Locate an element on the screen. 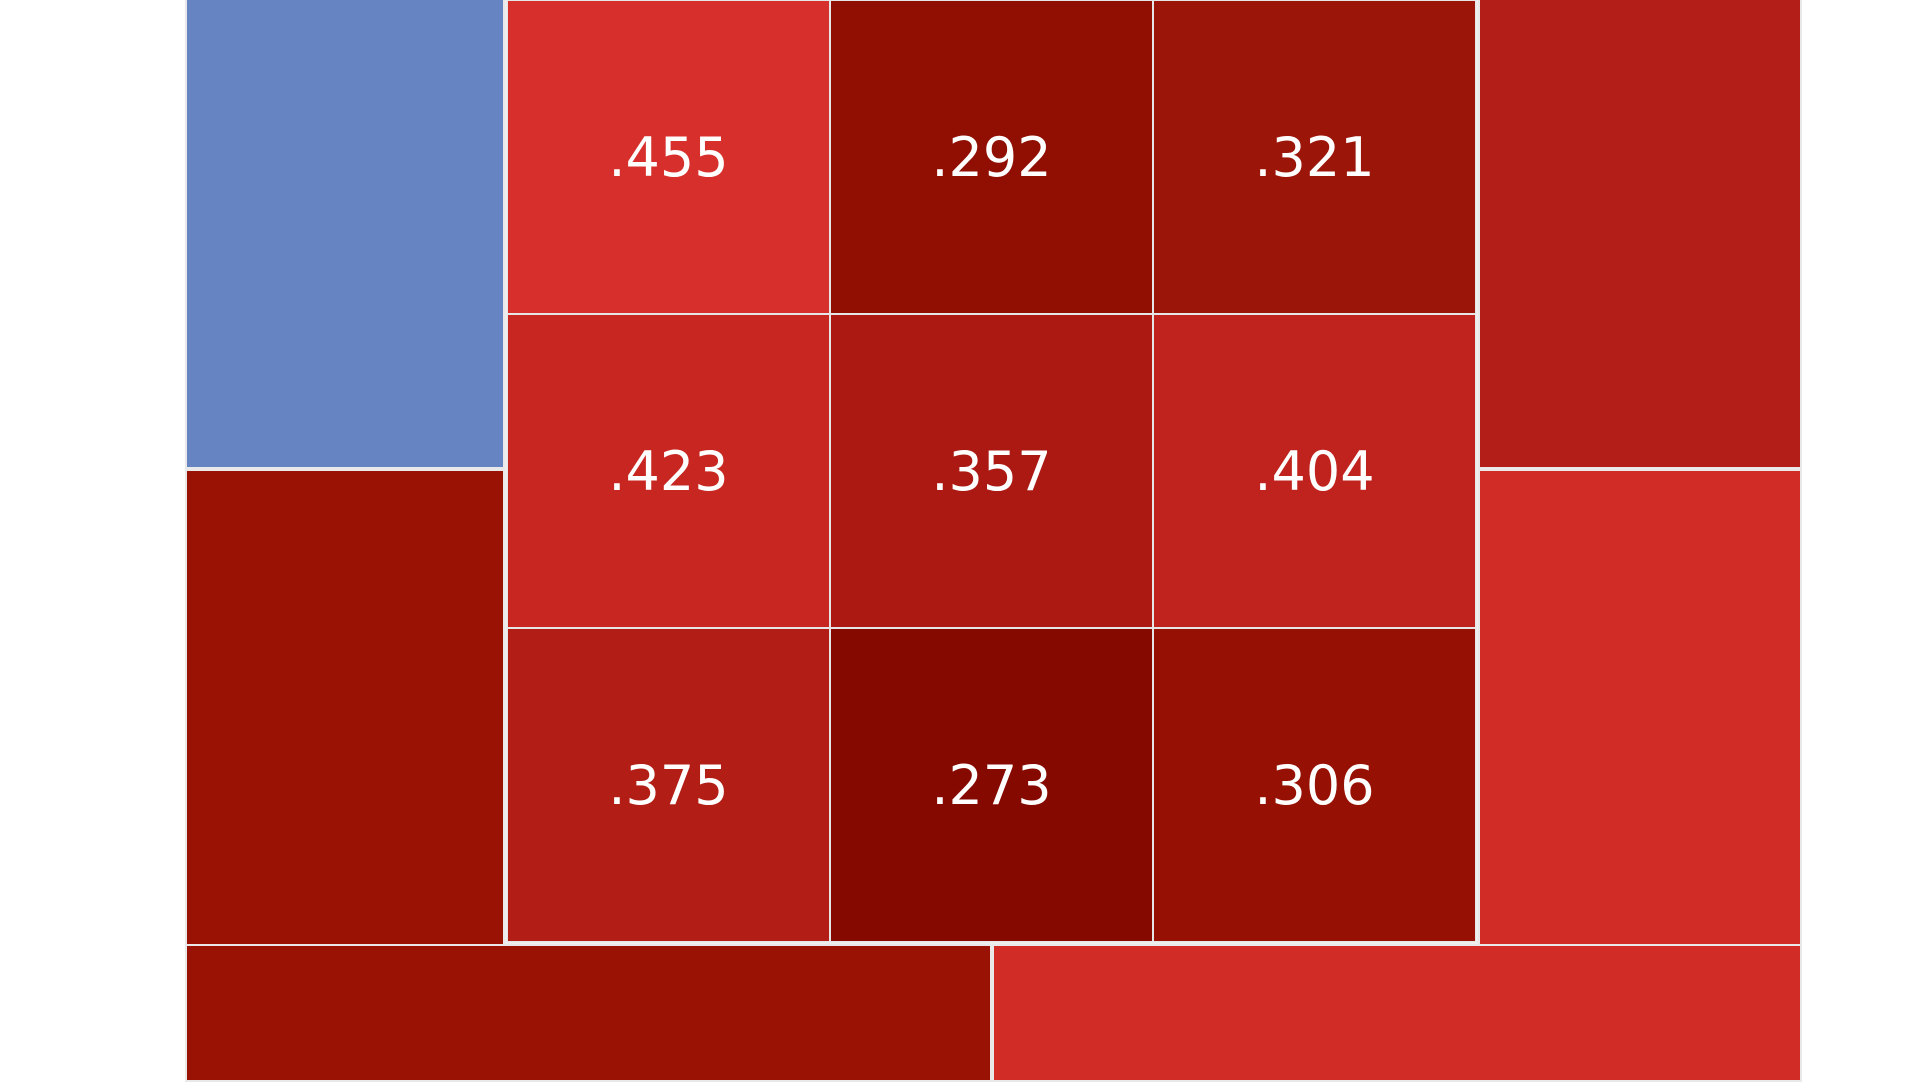 Image resolution: width=1922 pixels, height=1082 pixels. heatmap-cell: .375 is located at coordinates (668, 785).